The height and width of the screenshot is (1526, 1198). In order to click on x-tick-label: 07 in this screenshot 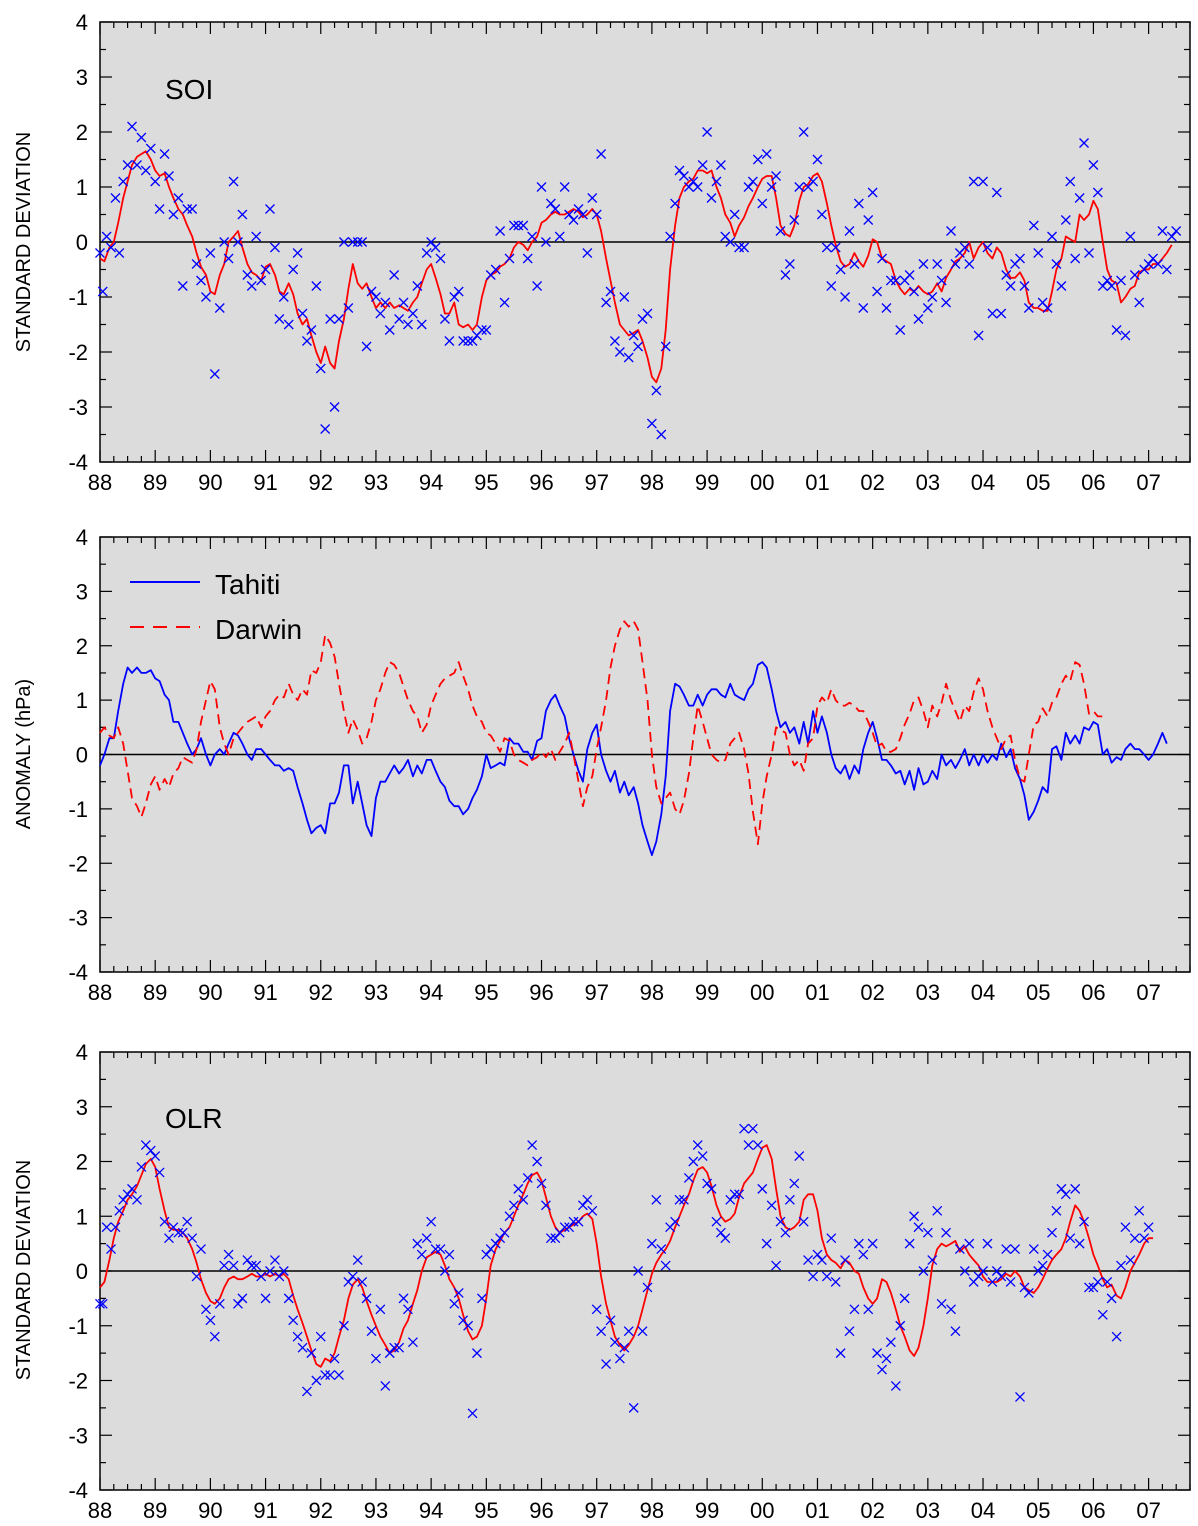, I will do `click(1148, 482)`.